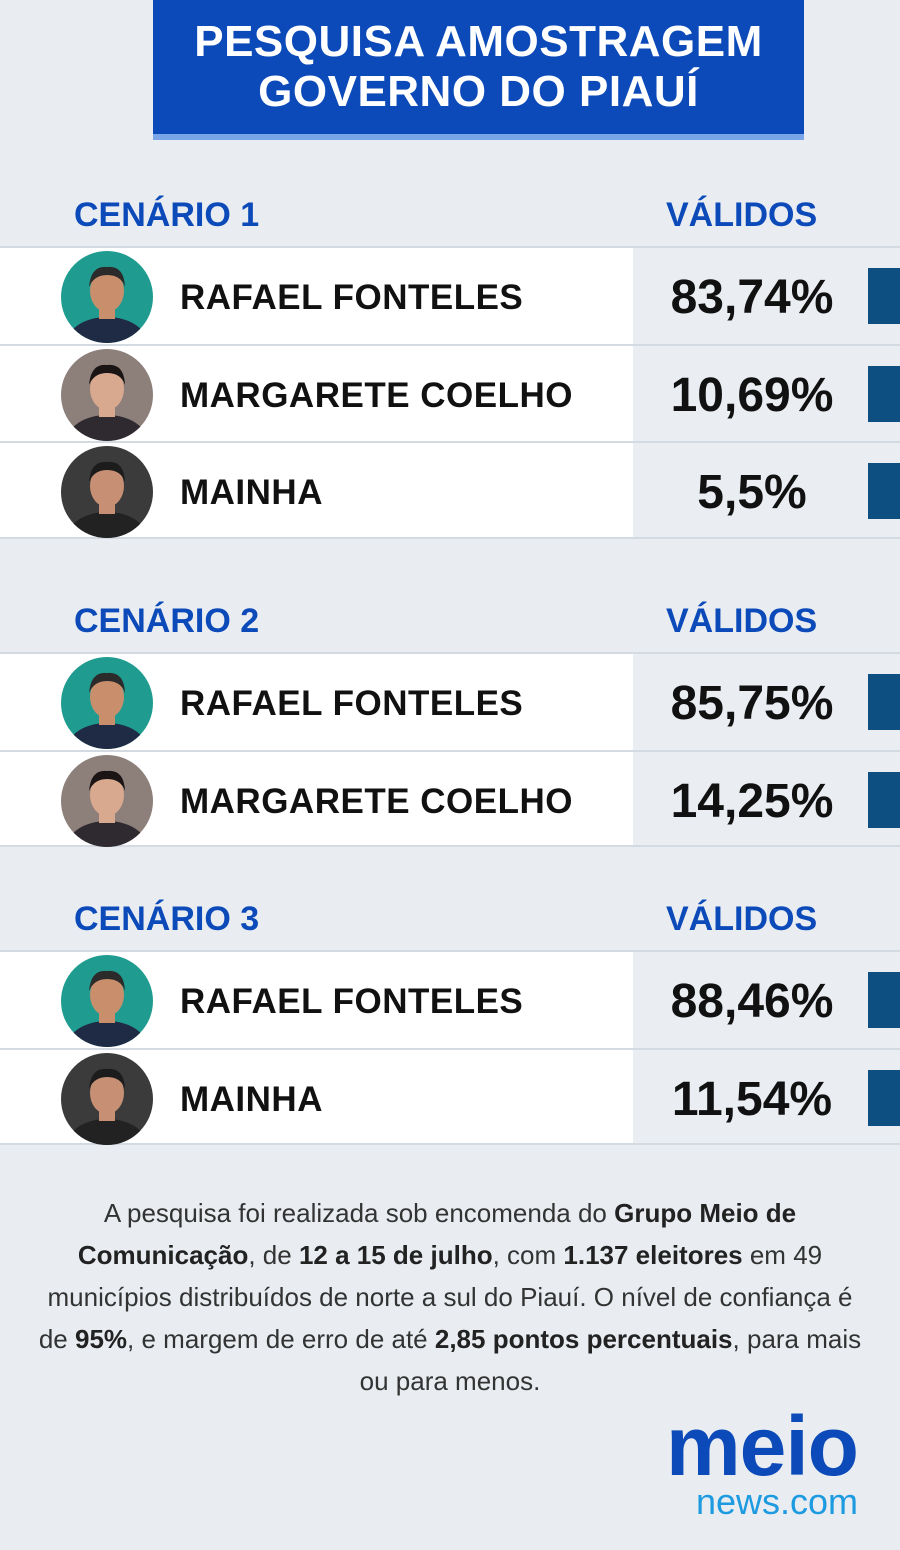 This screenshot has width=900, height=1550. I want to click on data-label: 5,5%, so click(752, 492).